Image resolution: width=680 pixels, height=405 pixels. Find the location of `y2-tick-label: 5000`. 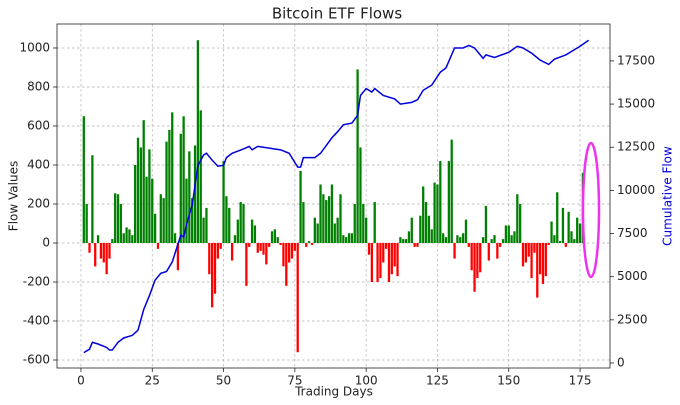

y2-tick-label: 5000 is located at coordinates (632, 276).